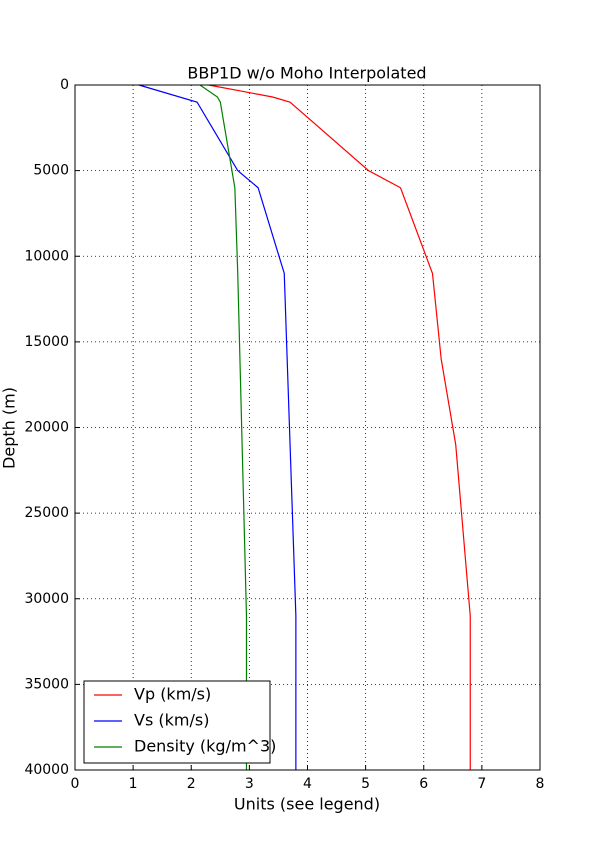  What do you see at coordinates (46, 684) in the screenshot?
I see `y-tick-label: 35000` at bounding box center [46, 684].